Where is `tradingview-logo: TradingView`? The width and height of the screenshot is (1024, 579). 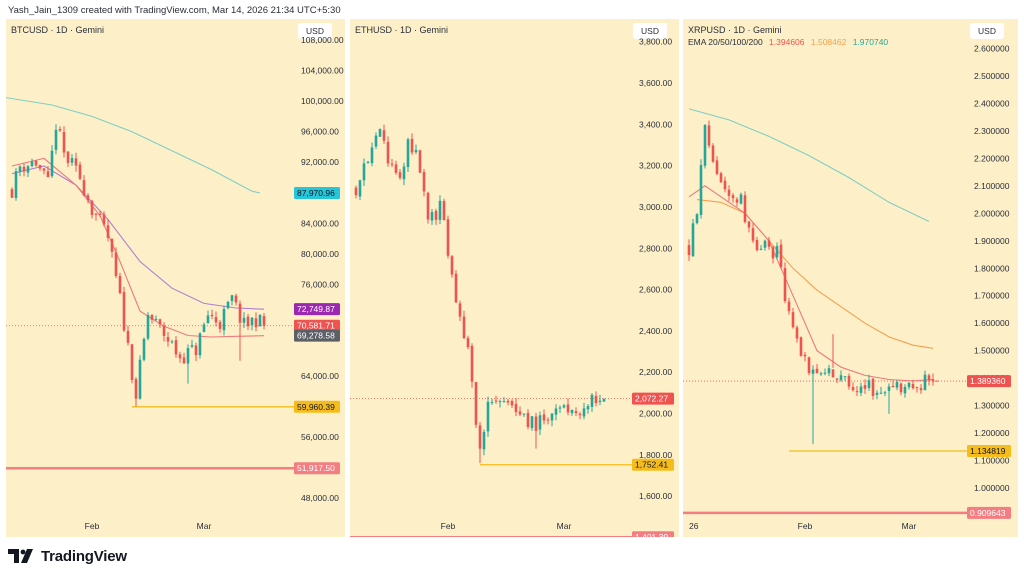 tradingview-logo: TradingView is located at coordinates (67, 556).